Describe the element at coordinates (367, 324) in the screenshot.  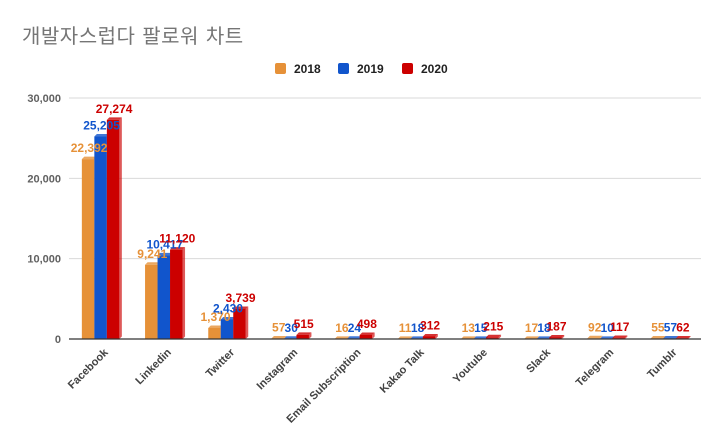
I see `data-label: 498` at that location.